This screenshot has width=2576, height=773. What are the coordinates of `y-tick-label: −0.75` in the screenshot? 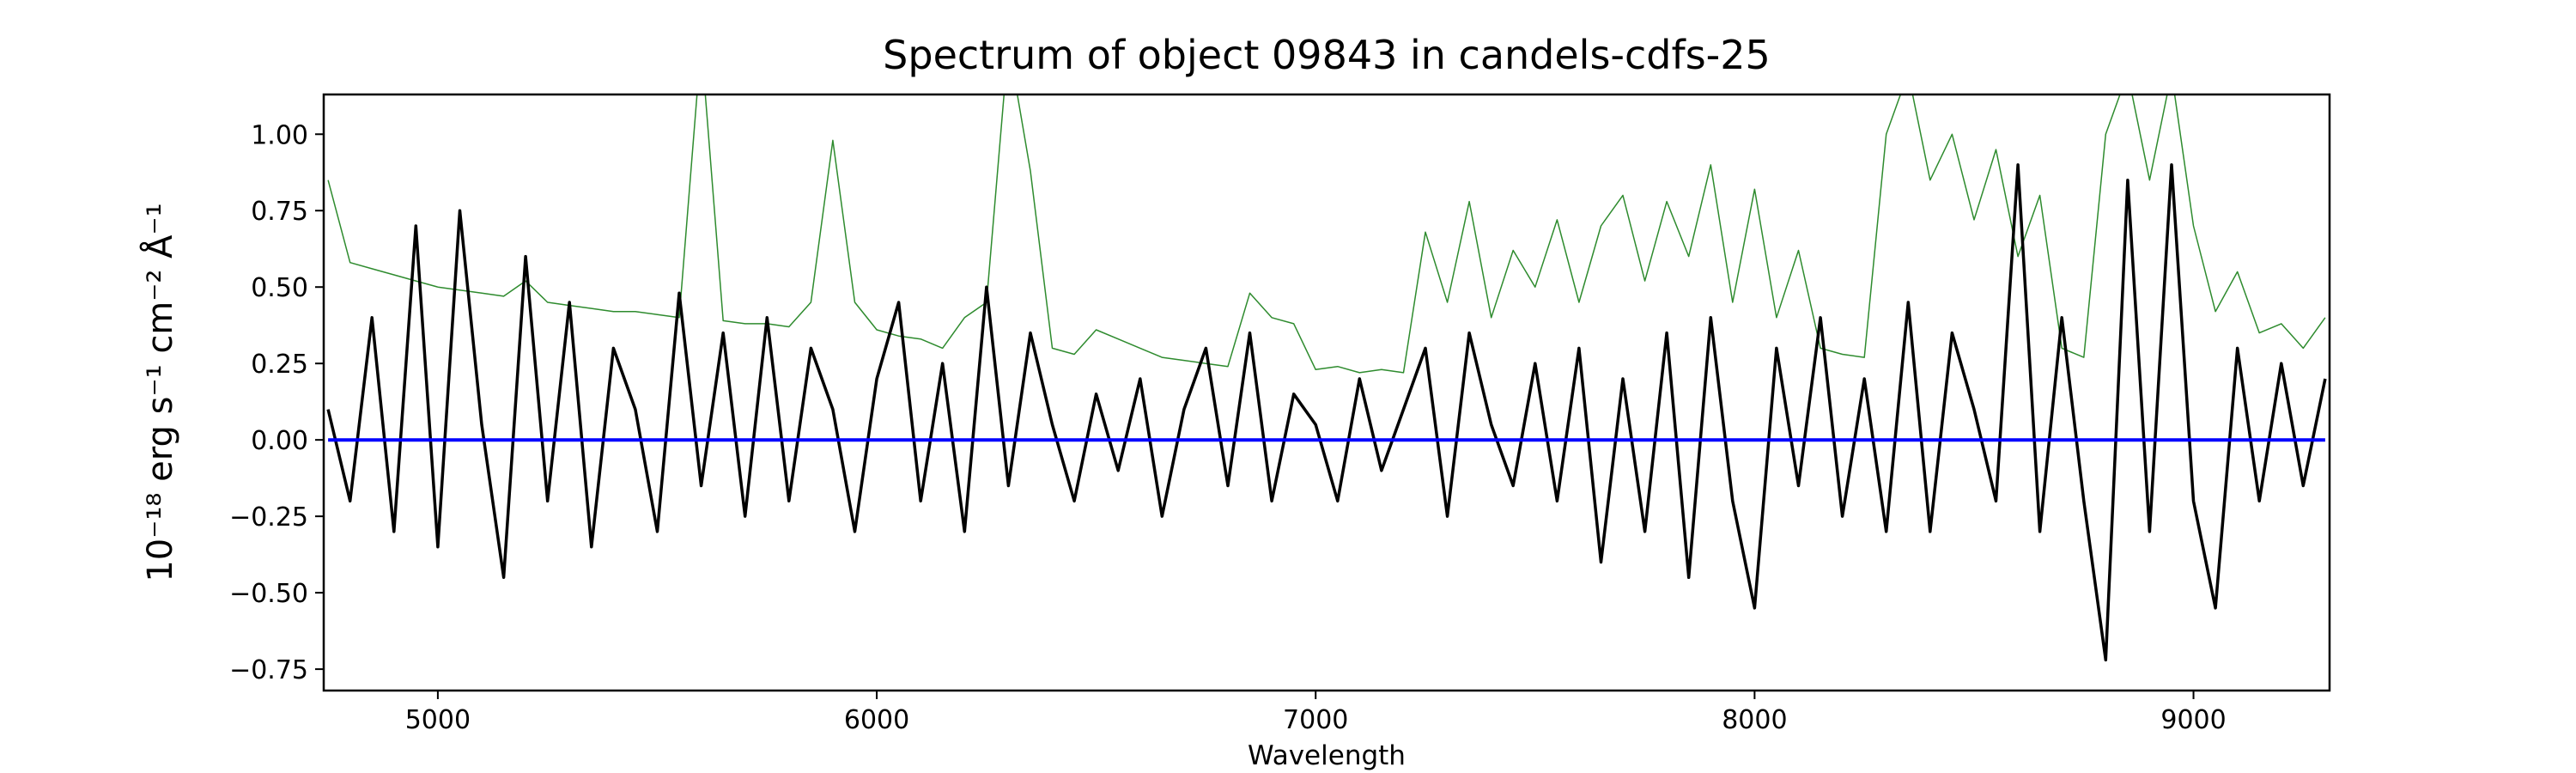 It's located at (269, 670).